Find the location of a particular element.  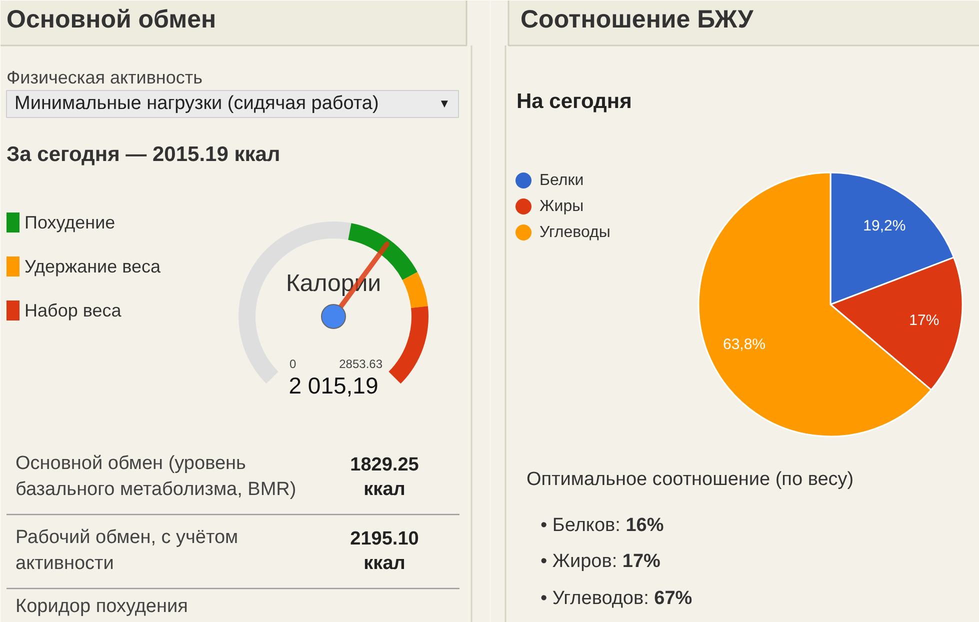

text: • Углеводов: 67% is located at coordinates (616, 598).